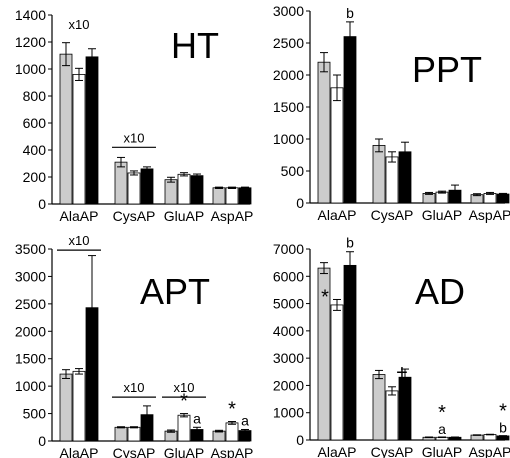  Describe the element at coordinates (440, 291) in the screenshot. I see `panel-title: AD` at that location.